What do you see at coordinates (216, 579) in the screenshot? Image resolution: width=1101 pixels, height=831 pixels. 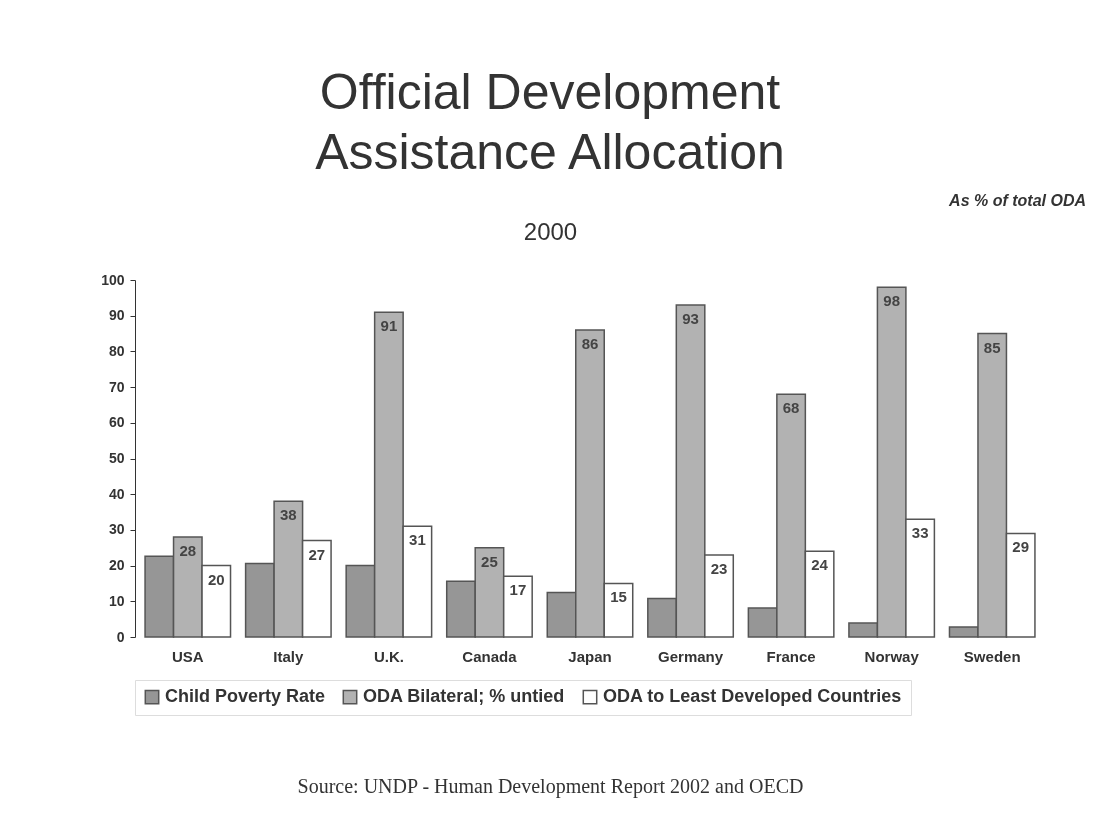 I see `data-label: 20` at bounding box center [216, 579].